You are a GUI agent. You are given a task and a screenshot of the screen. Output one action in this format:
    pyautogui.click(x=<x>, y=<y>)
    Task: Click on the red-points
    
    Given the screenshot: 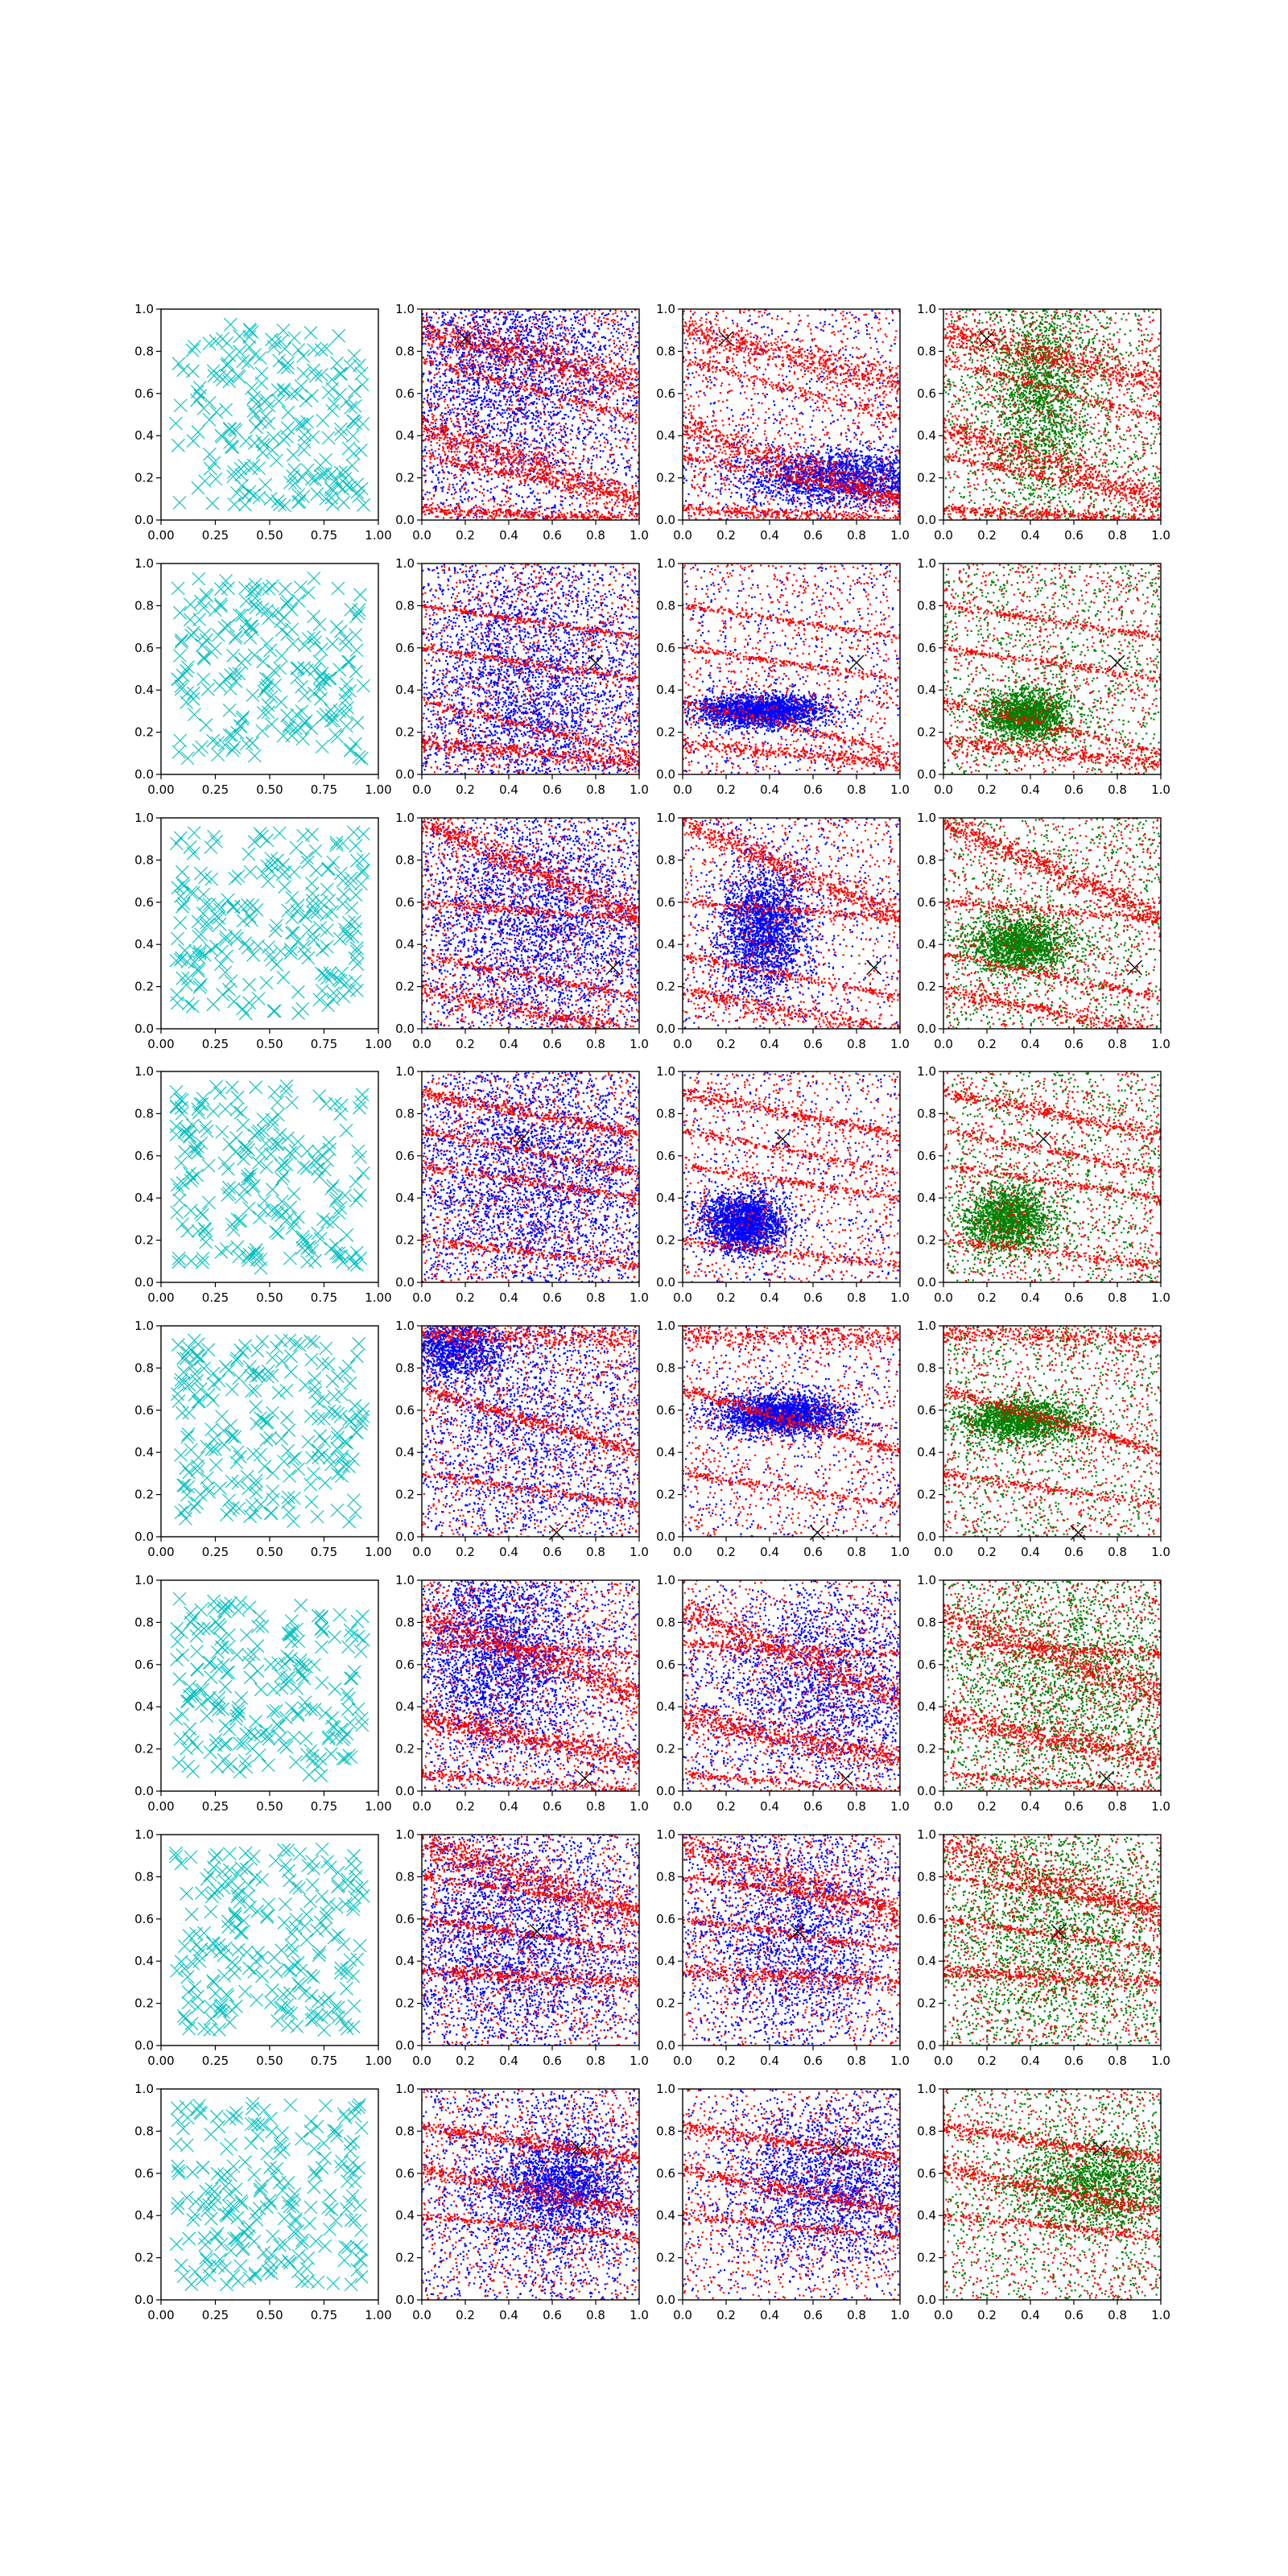 What is the action you would take?
    pyautogui.click(x=791, y=2194)
    